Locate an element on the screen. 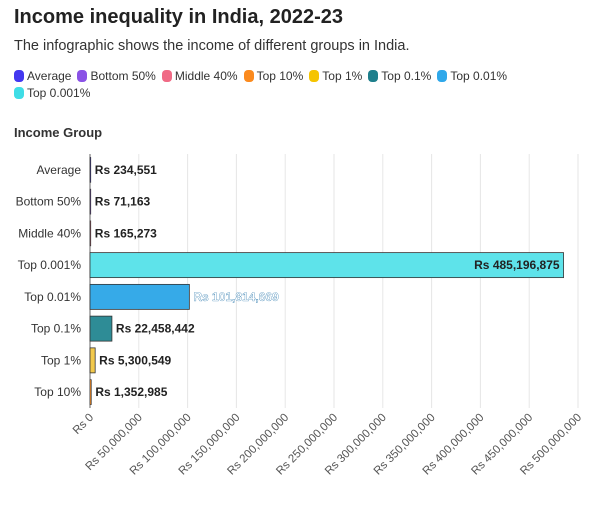 Image resolution: width=616 pixels, height=505 pixels. legend-label: Top 0.01% is located at coordinates (479, 76).